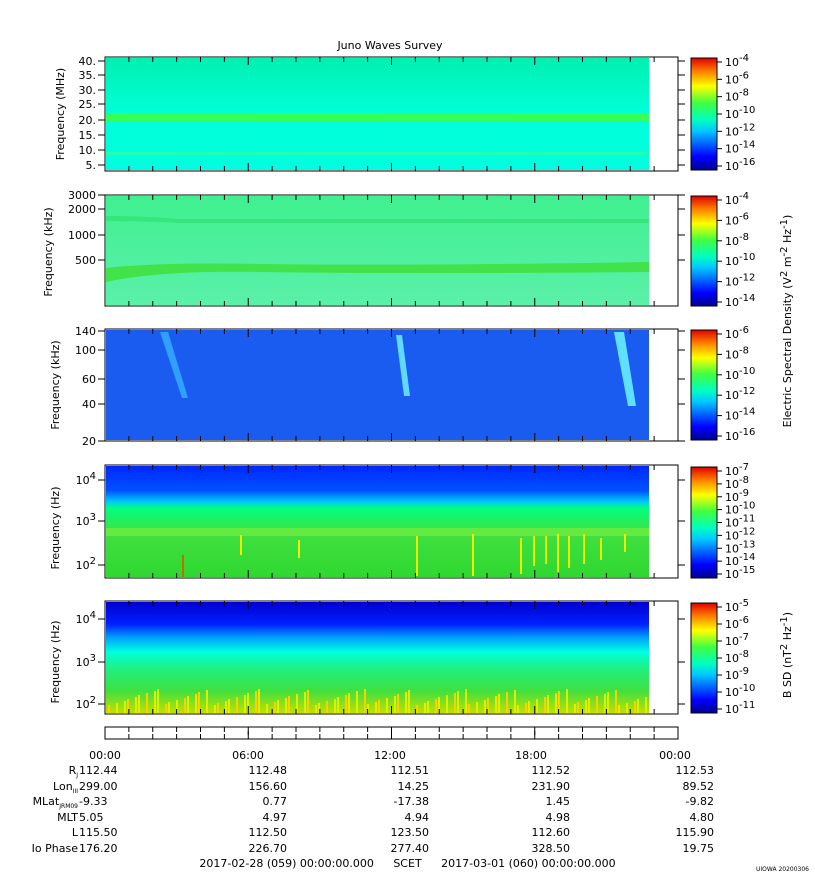 The height and width of the screenshot is (880, 815). I want to click on time-axis-ticks: 00:00 06:00 12:00 18:00 00:00, so click(390, 744).